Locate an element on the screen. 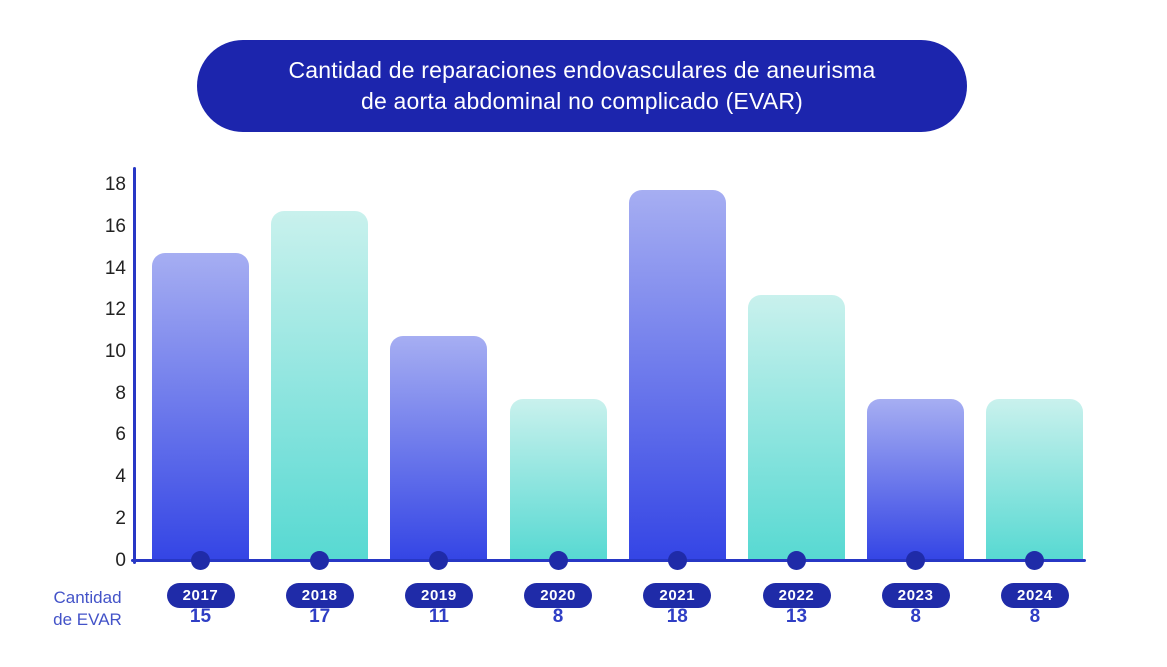 The height and width of the screenshot is (667, 1167). year-pill-2019: 2019 is located at coordinates (438, 595).